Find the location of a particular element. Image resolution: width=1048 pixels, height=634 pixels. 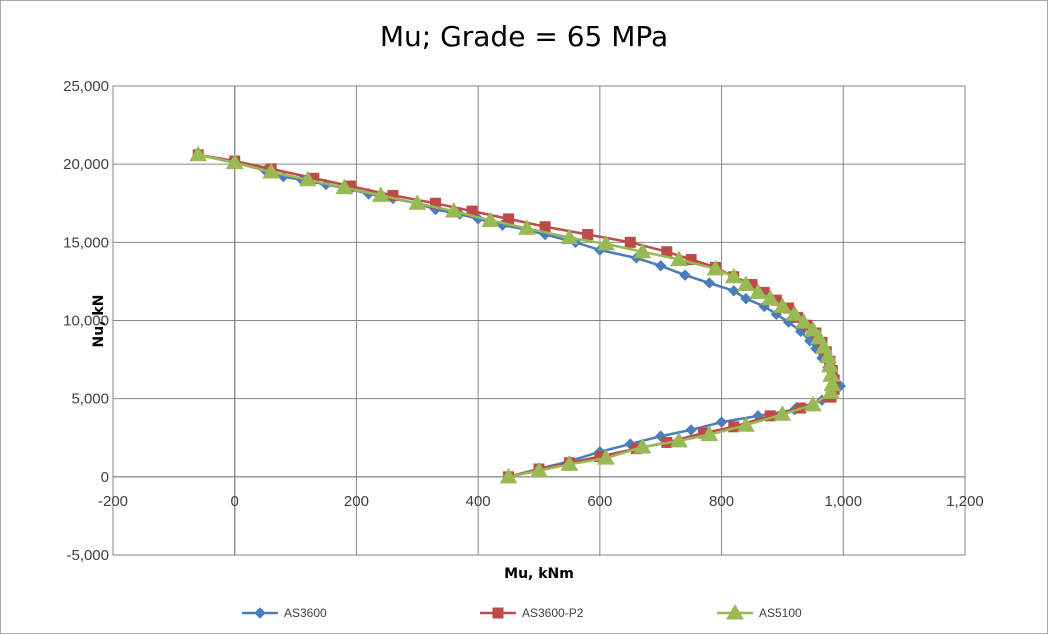

chart-title: Mu; Grade = 65 MPa is located at coordinates (524, 36).